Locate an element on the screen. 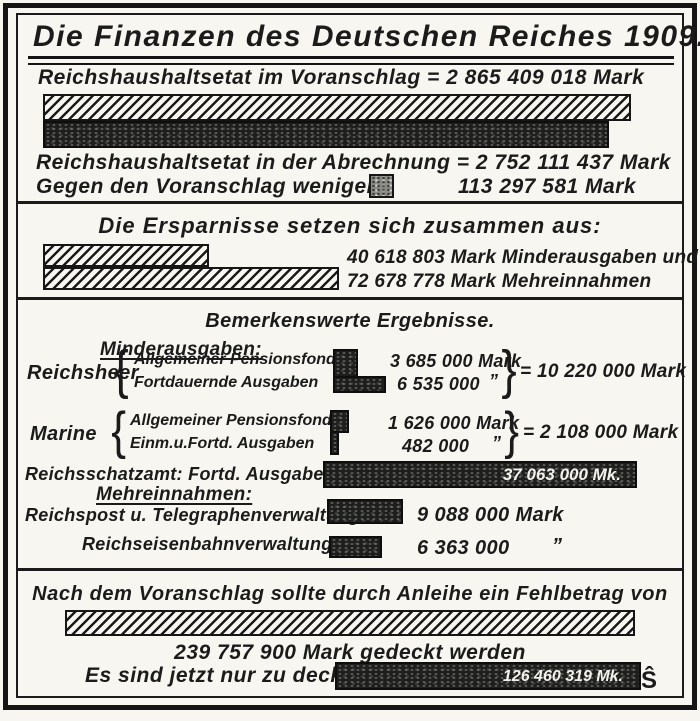 Image resolution: width=700 pixels, height=721 pixels. mehreinnahmen-heading: Mehreinnahmen: is located at coordinates (174, 494).